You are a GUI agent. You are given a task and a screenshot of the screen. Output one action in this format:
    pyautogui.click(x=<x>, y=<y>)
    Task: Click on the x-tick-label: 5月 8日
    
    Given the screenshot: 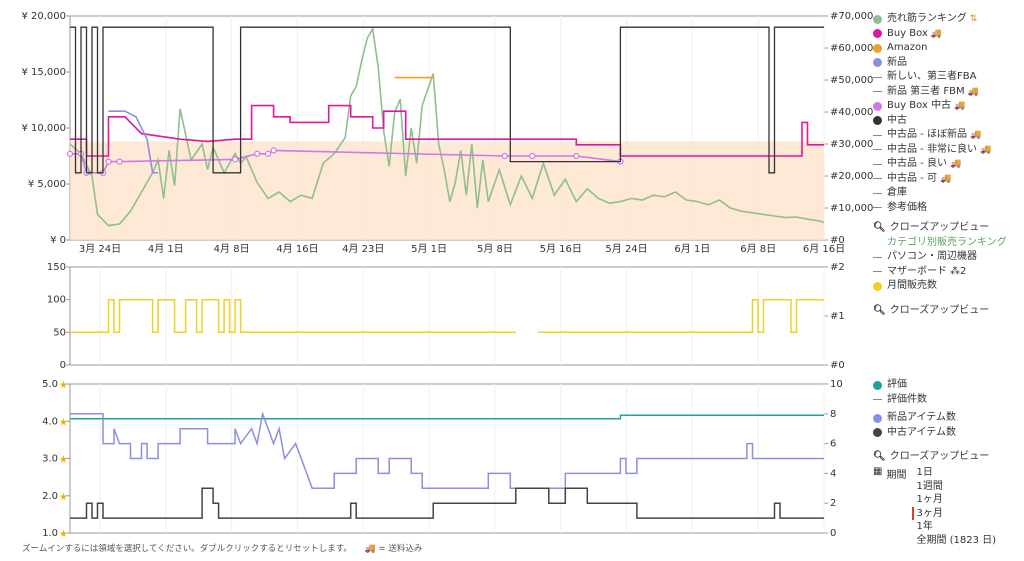 What is the action you would take?
    pyautogui.click(x=495, y=249)
    